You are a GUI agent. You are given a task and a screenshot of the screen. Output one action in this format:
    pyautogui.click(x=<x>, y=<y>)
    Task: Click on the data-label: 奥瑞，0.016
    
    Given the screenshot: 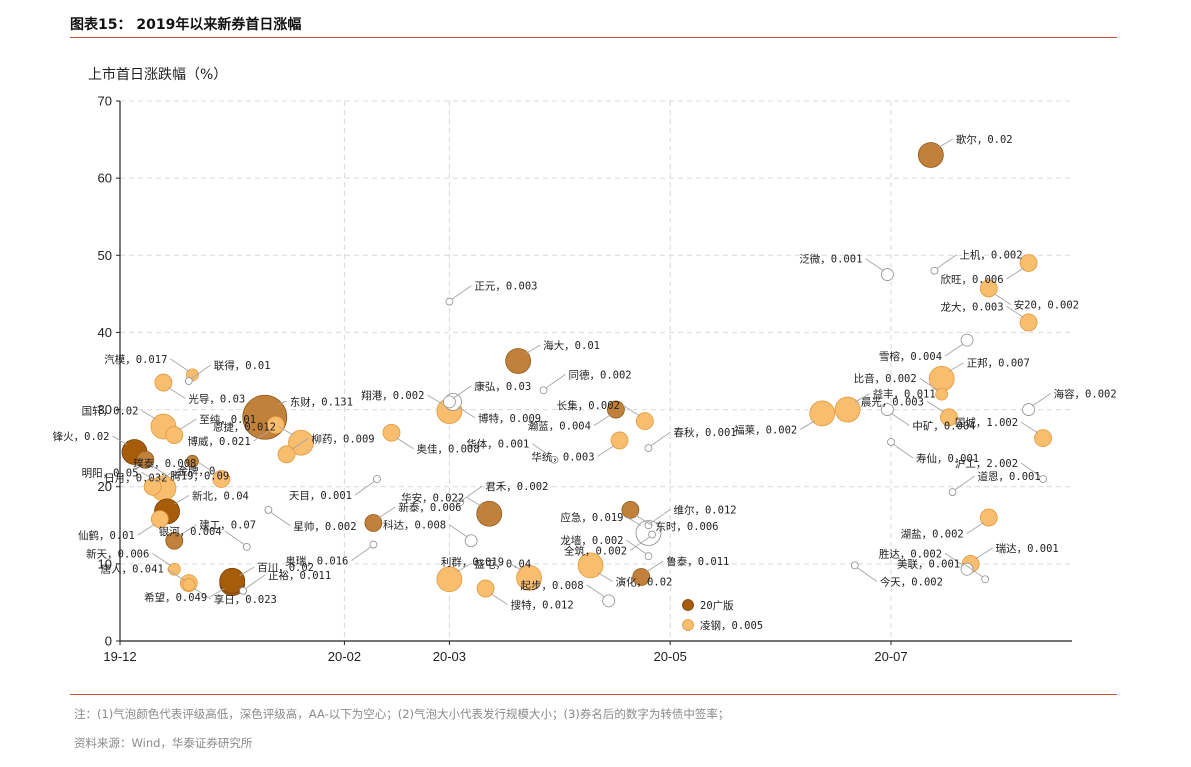 What is the action you would take?
    pyautogui.click(x=316, y=561)
    